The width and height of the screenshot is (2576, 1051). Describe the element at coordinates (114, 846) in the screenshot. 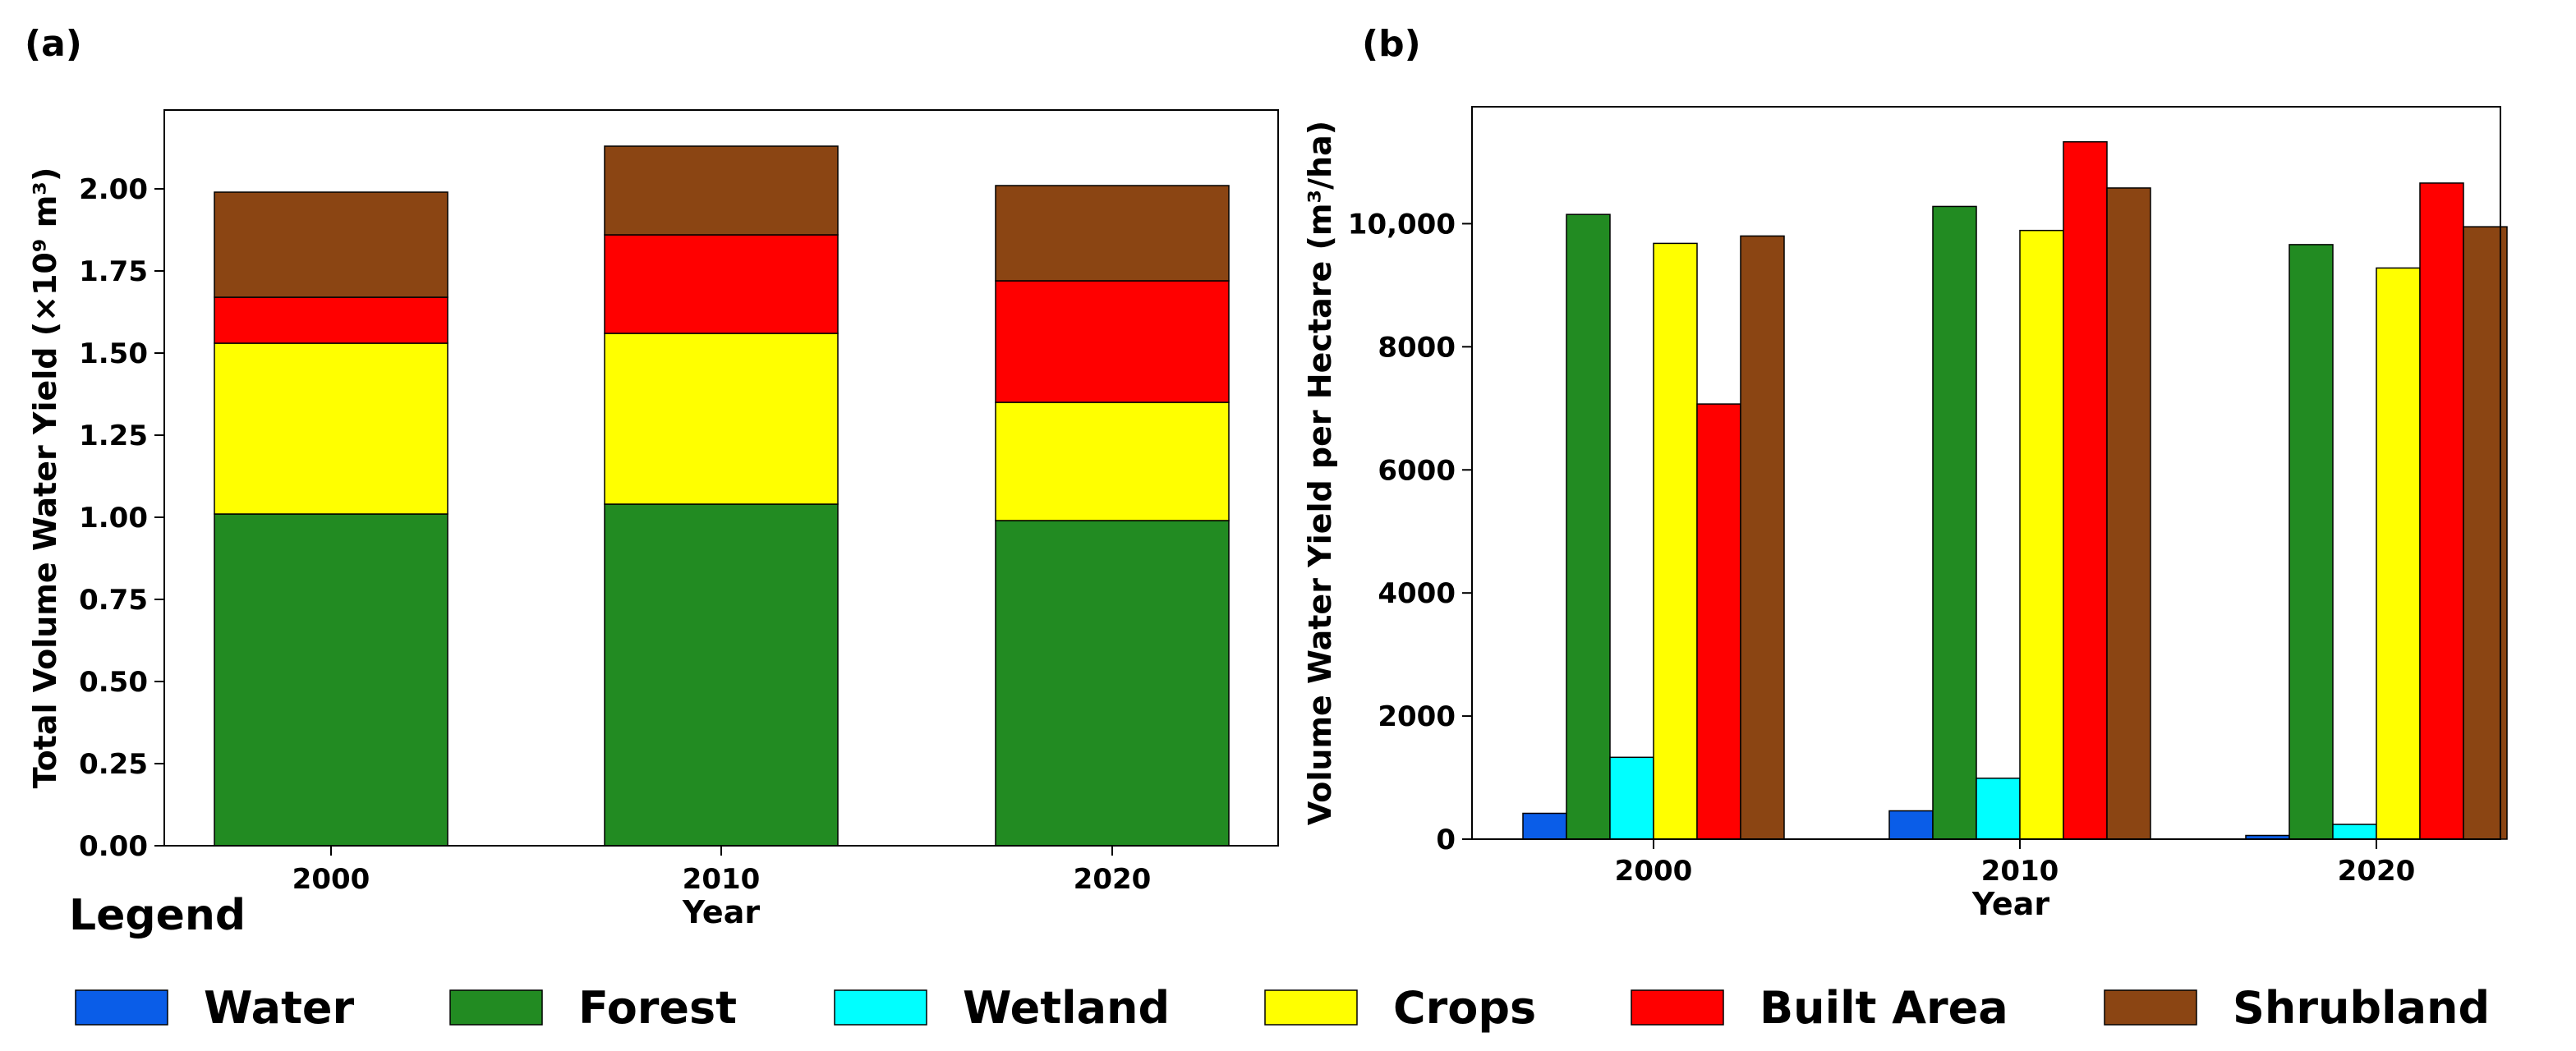

I see `a-ytick-label: 0.00` at that location.